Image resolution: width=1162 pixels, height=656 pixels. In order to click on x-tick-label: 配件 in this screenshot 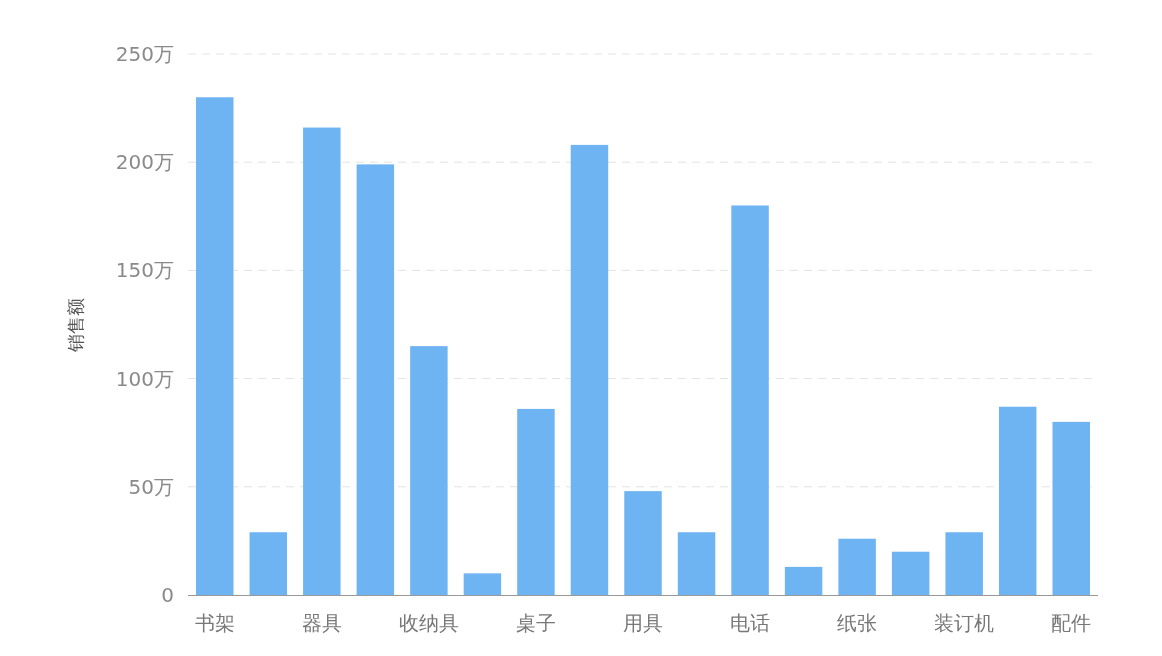, I will do `click(1071, 623)`.